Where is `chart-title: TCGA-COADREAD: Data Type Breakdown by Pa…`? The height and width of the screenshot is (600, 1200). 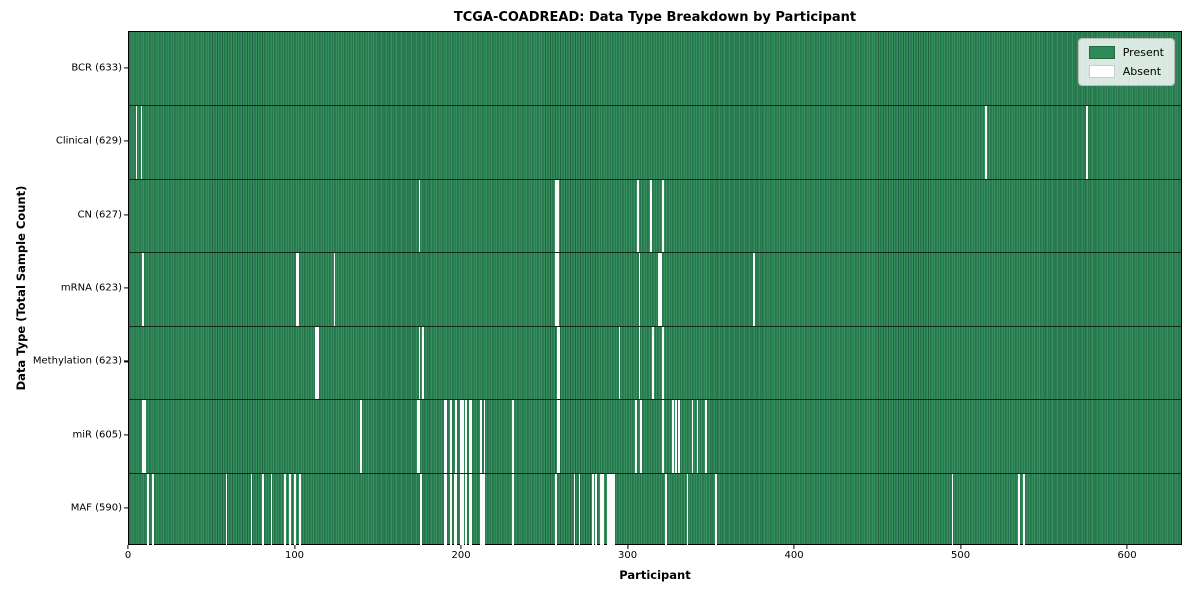
chart-title: TCGA-COADREAD: Data Type Breakdown by Pa… is located at coordinates (655, 17).